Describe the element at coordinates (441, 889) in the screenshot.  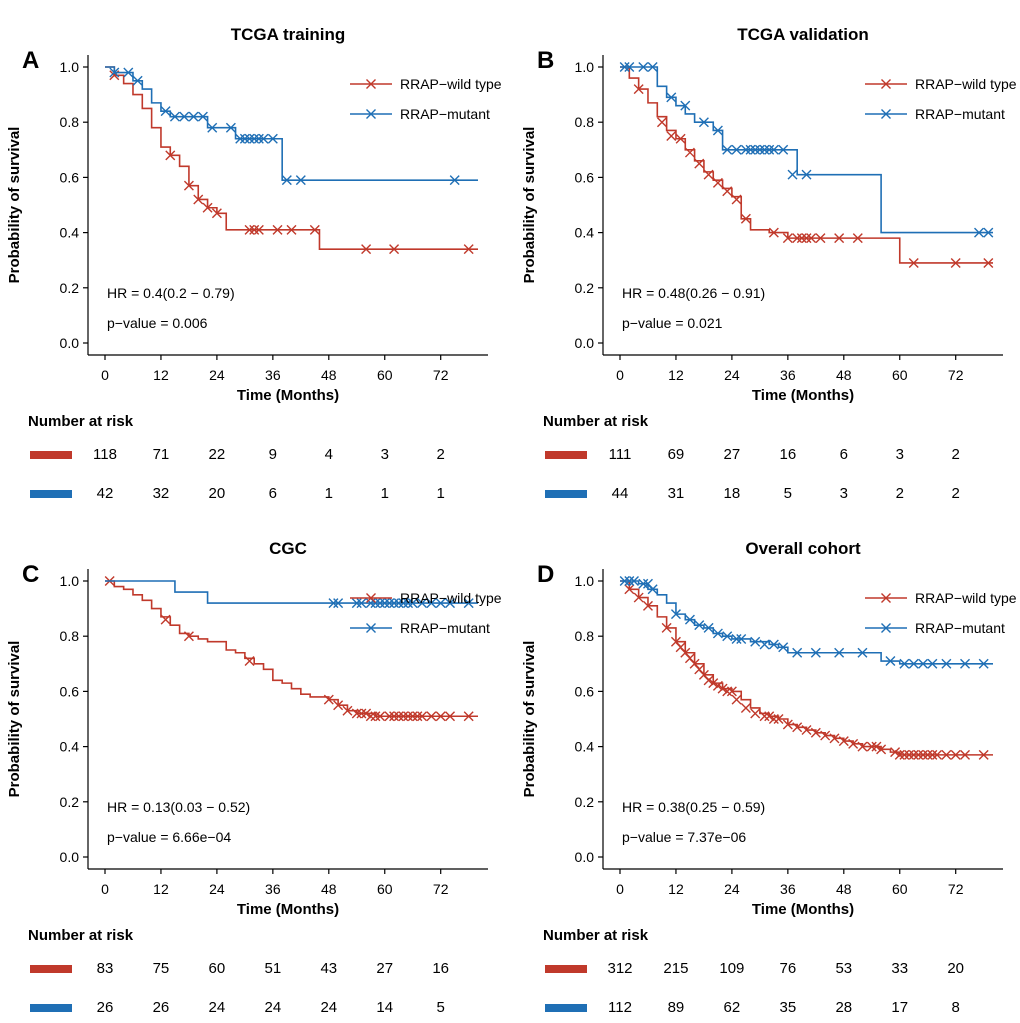
I see `x-tick-label: 72` at that location.